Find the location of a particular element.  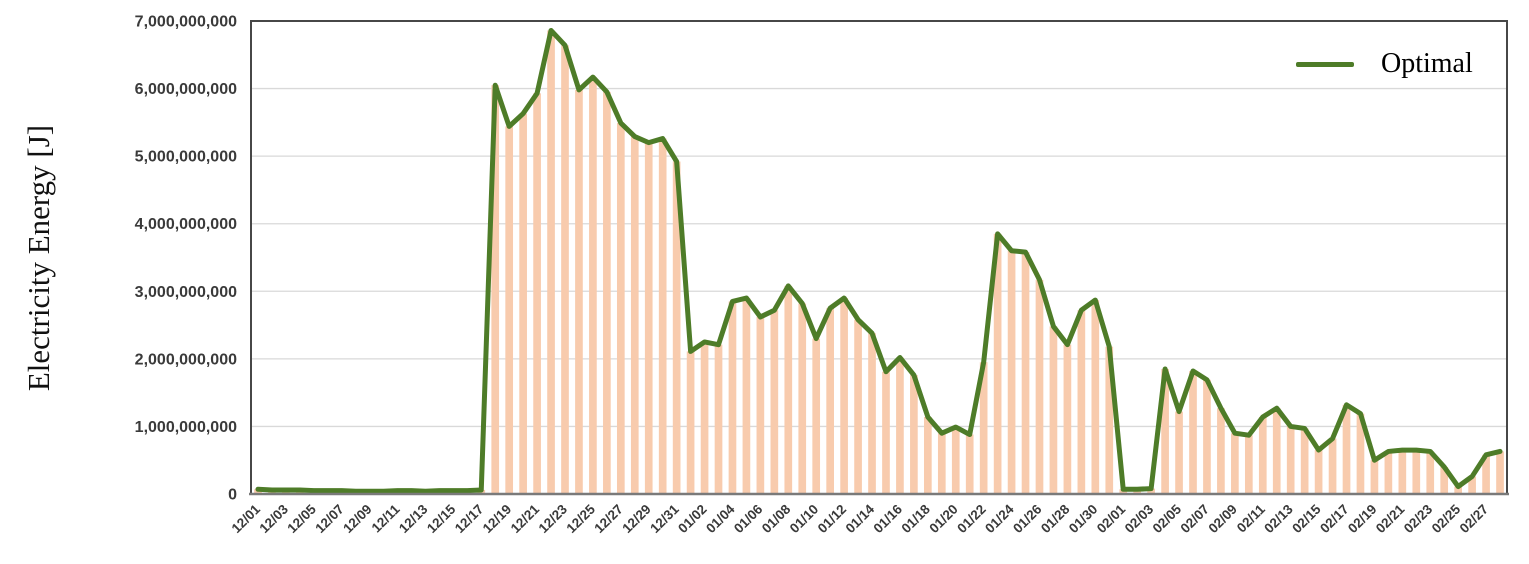

x-tick-label: 01/10 is located at coordinates (804, 519).